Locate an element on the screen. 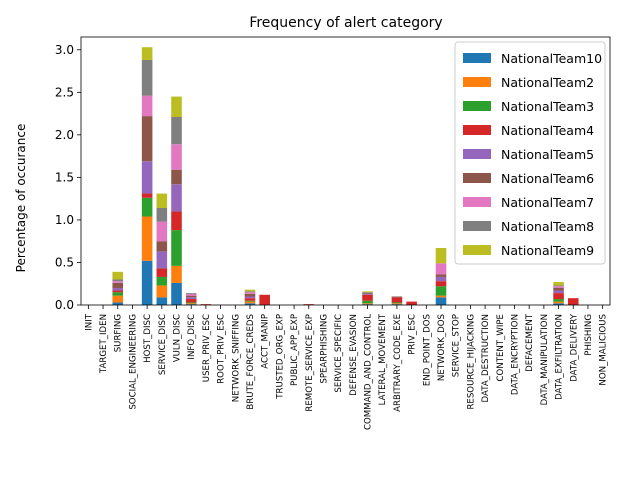 Image resolution: width=640 pixels, height=484 pixels. bar-segment-nationalteam3-arbitrary-code-exe is located at coordinates (397, 303).